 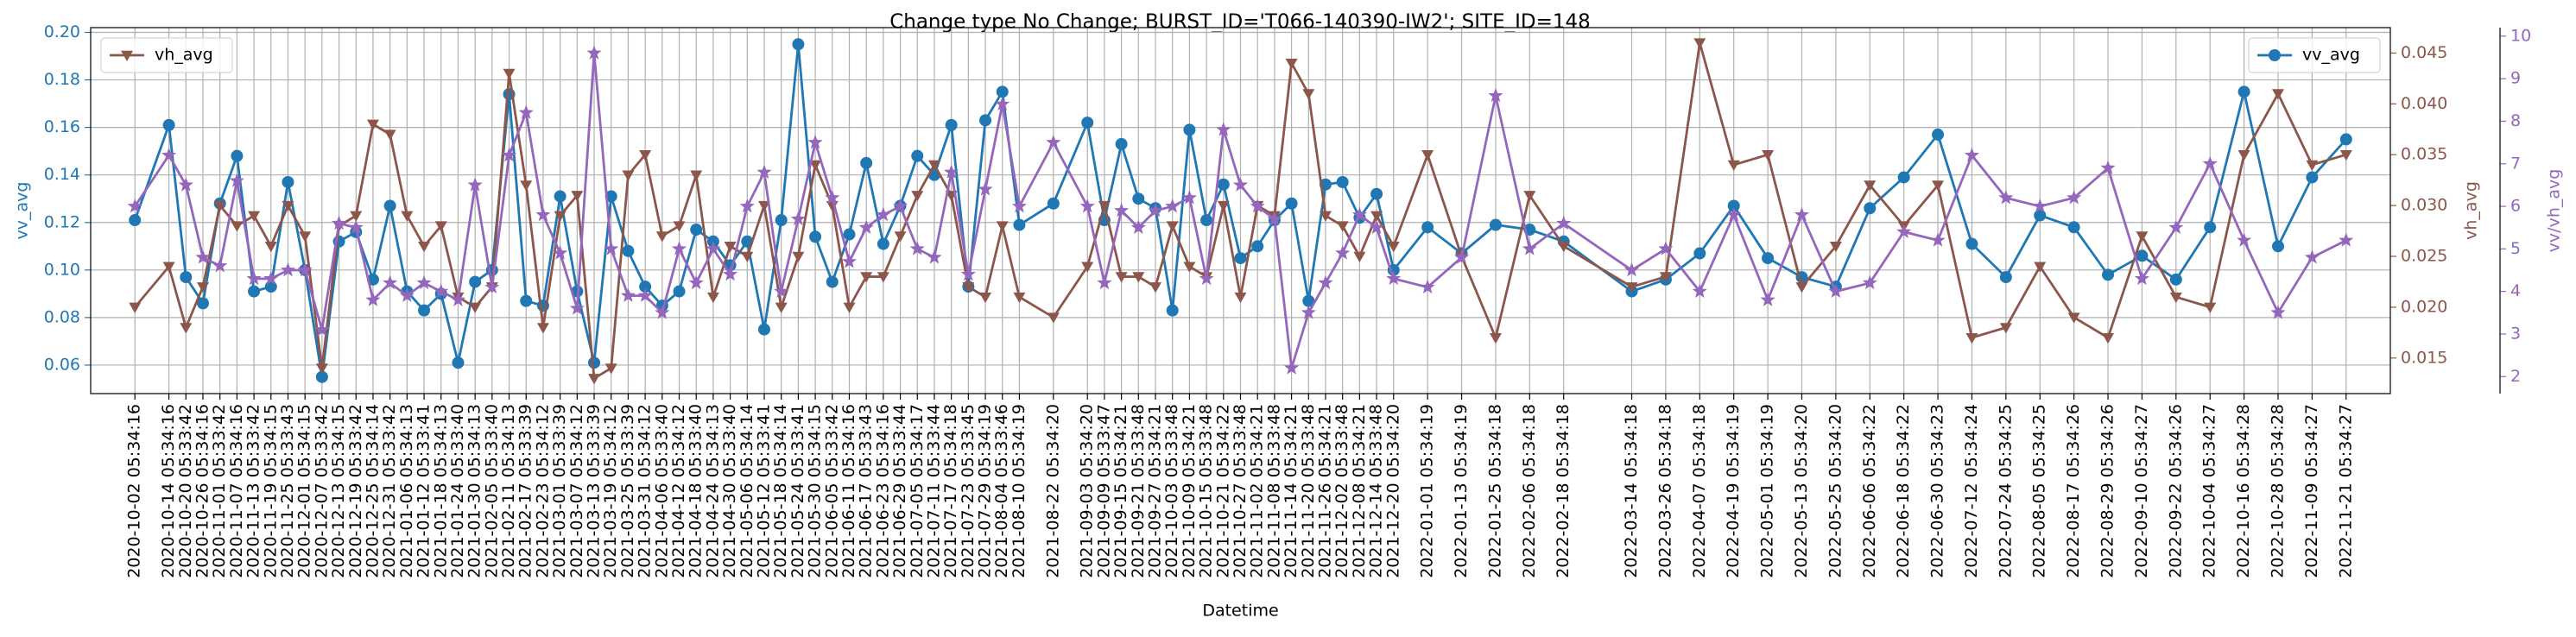 What do you see at coordinates (1801, 491) in the screenshot?
I see `x-tick-label: 2022-05-13 05:34:20` at bounding box center [1801, 491].